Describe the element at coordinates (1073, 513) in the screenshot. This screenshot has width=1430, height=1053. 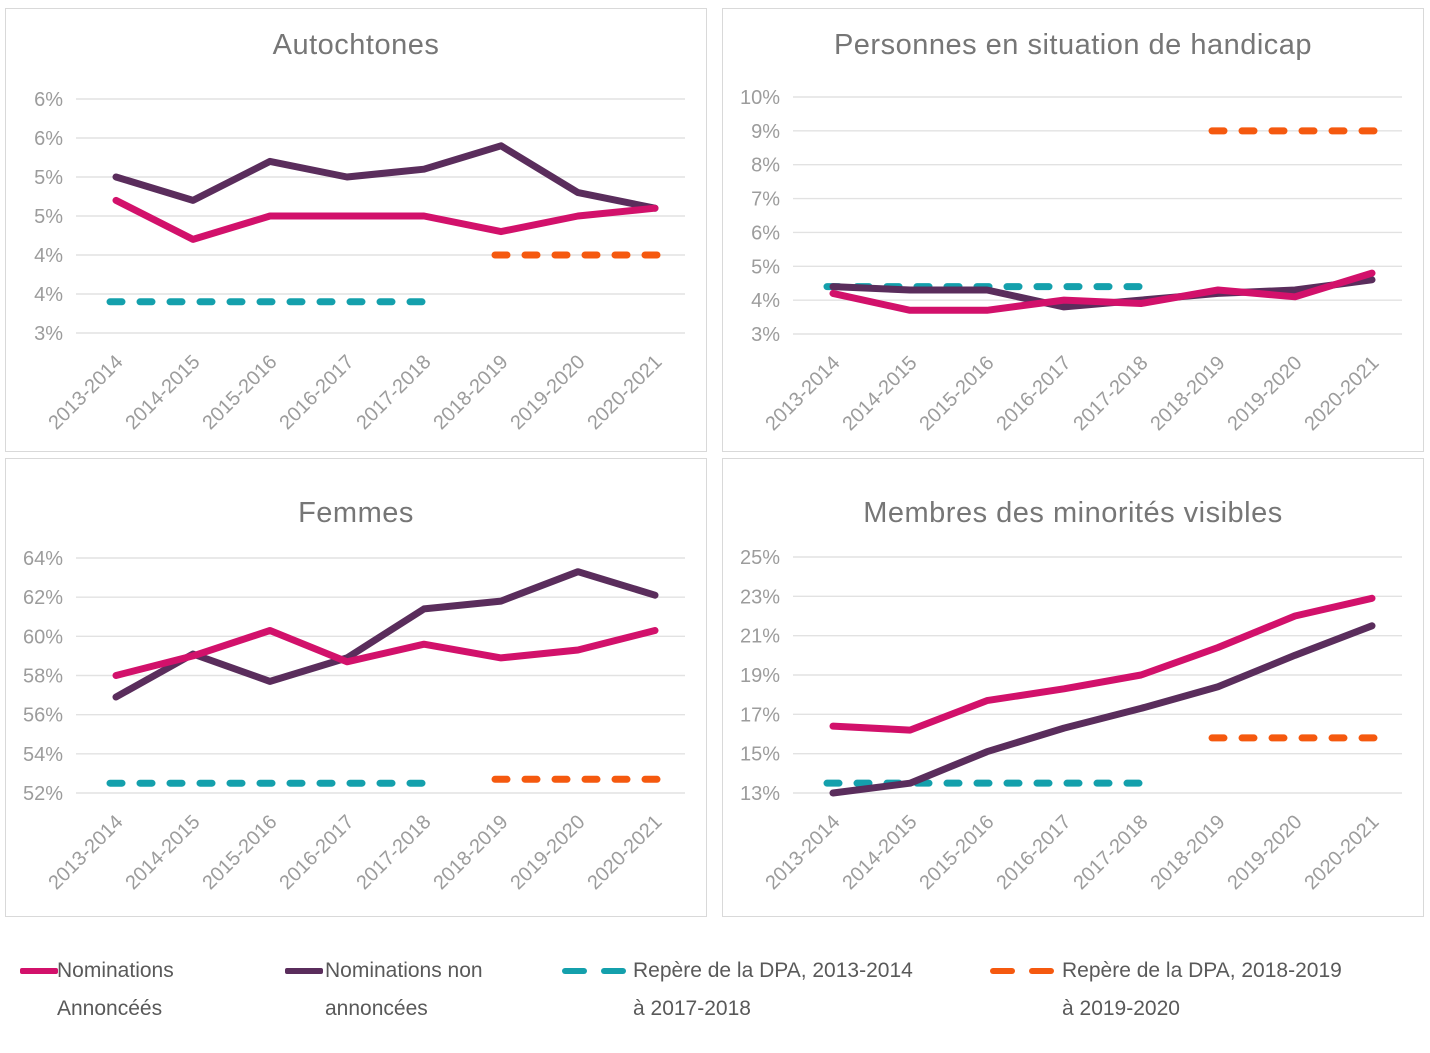
I see `chart-title-minorites-visibles: Membres des minorités visibles` at that location.